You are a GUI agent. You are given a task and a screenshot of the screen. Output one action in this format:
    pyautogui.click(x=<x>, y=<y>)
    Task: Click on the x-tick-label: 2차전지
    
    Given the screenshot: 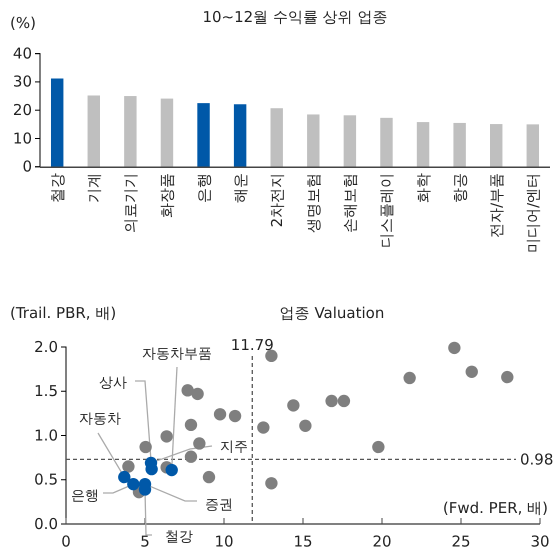 What is the action you would take?
    pyautogui.click(x=277, y=200)
    